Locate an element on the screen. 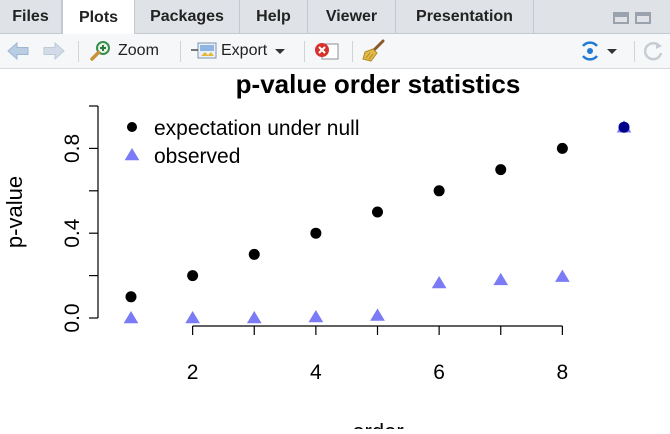 This screenshot has width=670, height=434. x-tick-label: 4 is located at coordinates (316, 372).